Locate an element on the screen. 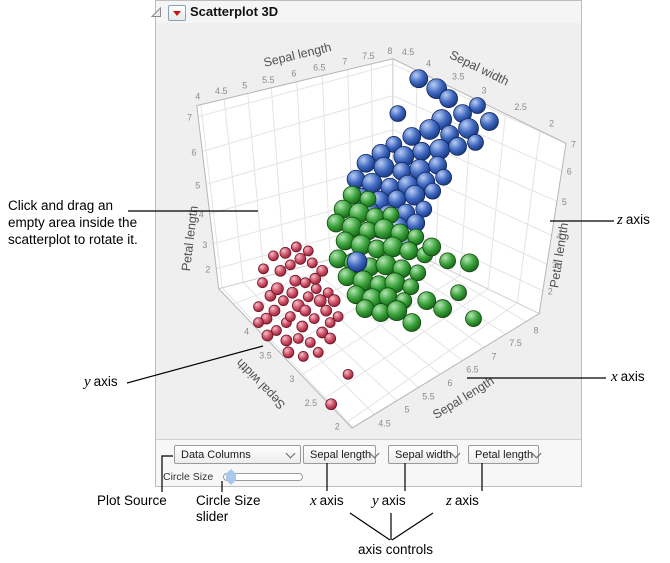 The image size is (670, 563). gridline is located at coordinates (300, 157).